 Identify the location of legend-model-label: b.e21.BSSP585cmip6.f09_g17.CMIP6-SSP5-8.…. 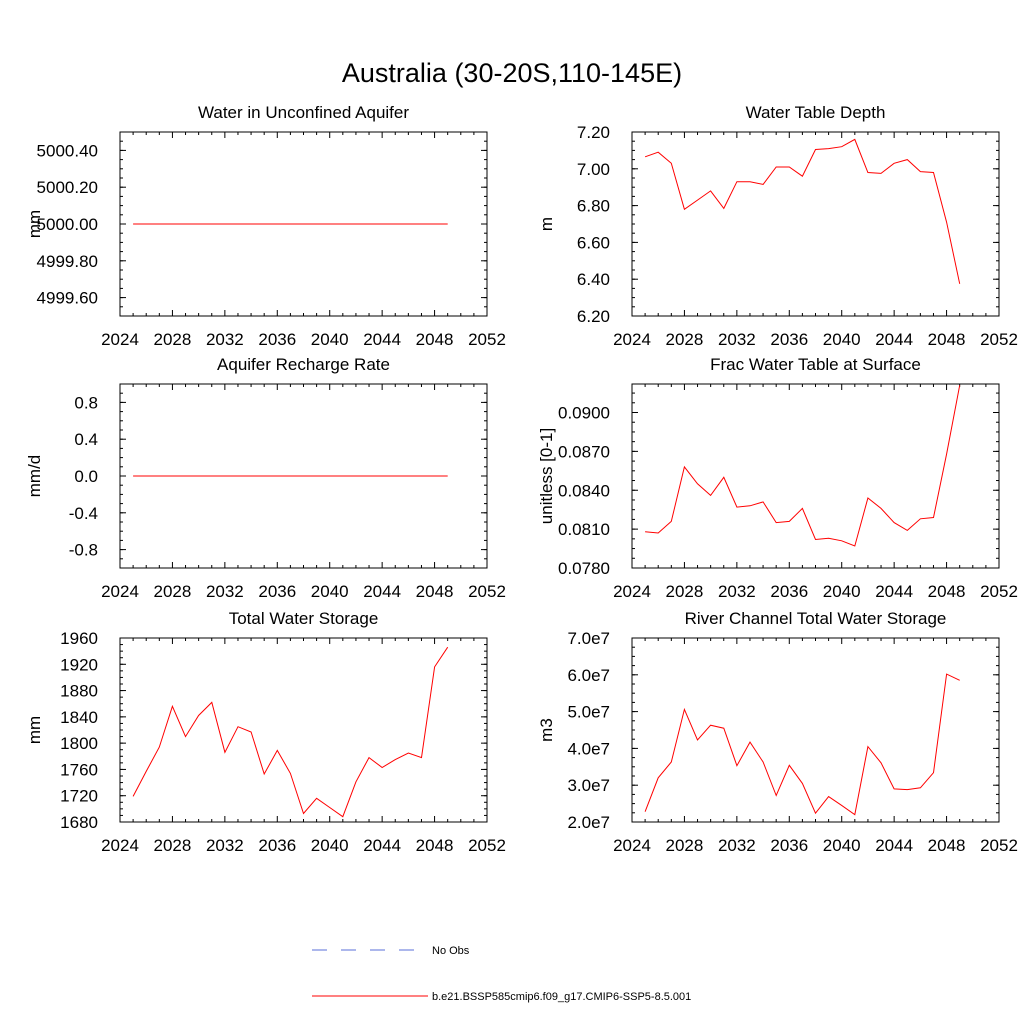
(561, 997).